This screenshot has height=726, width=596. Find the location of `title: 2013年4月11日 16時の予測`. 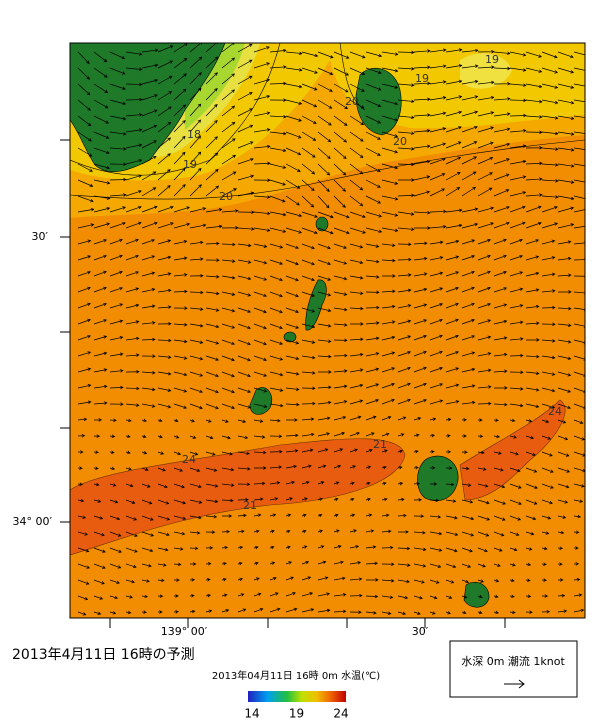

title: 2013年4月11日 16時の予測 is located at coordinates (103, 655).